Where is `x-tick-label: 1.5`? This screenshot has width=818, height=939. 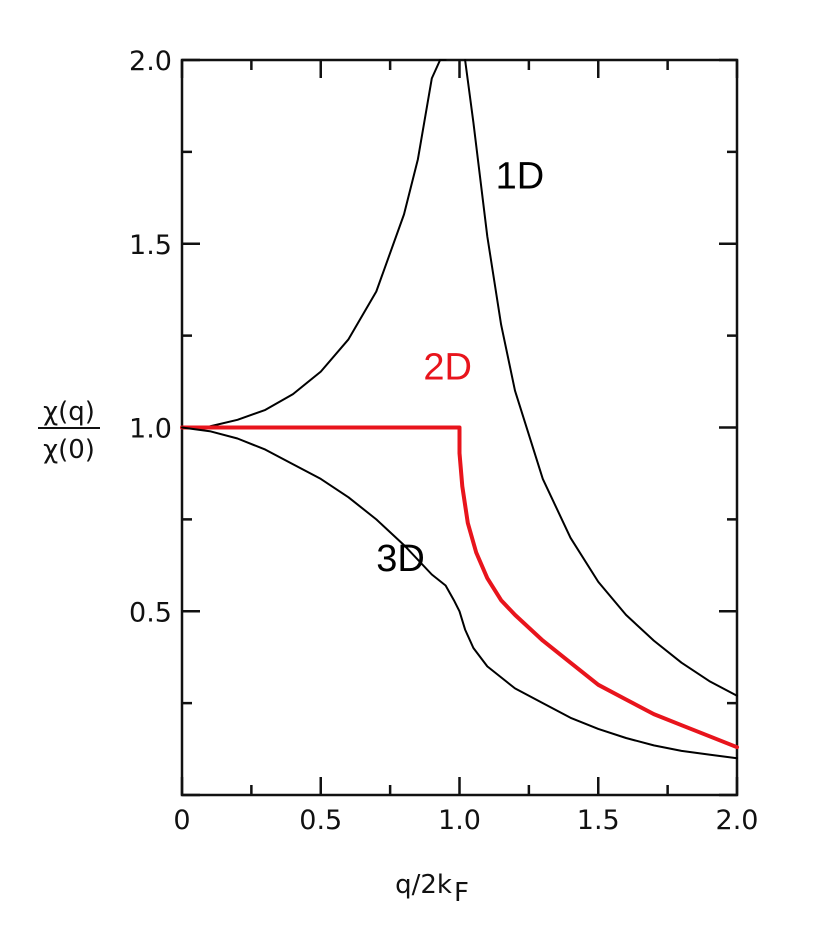
x-tick-label: 1.5 is located at coordinates (598, 820).